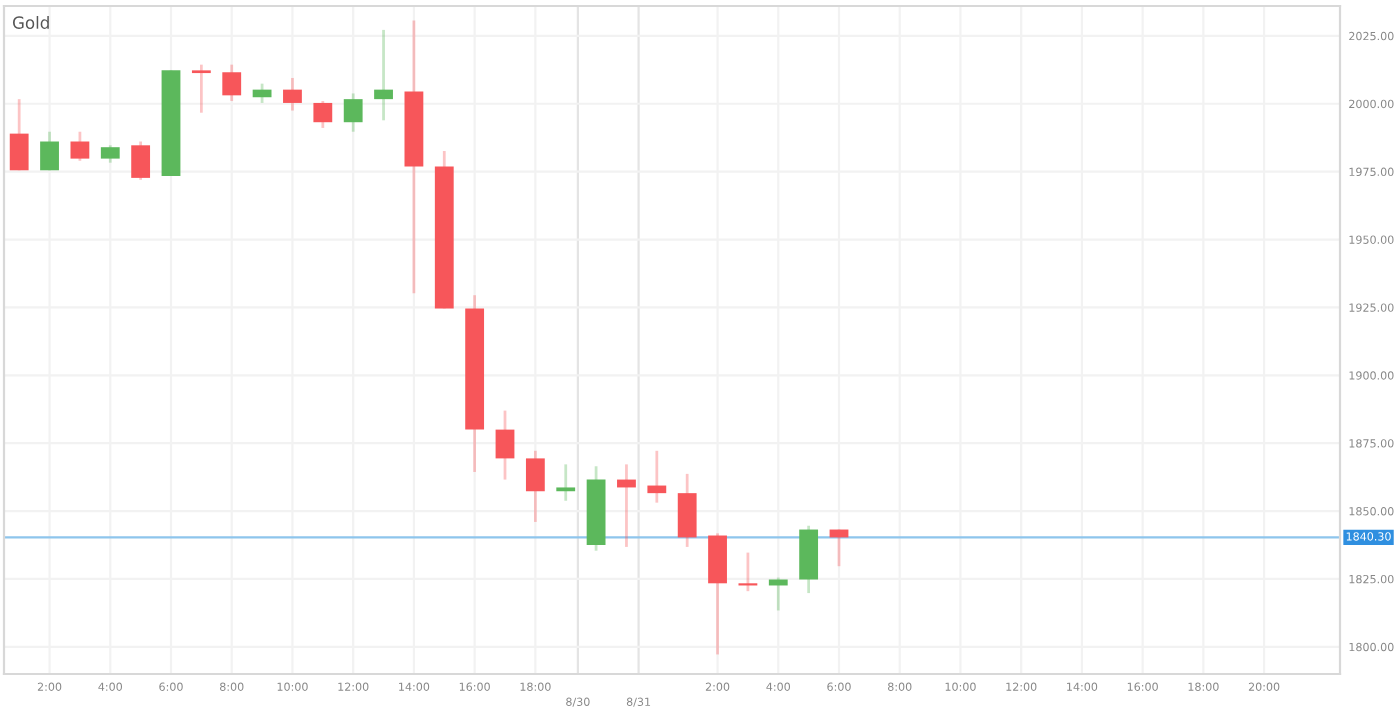  Describe the element at coordinates (30, 22) in the screenshot. I see `chart-title: Gold` at that location.